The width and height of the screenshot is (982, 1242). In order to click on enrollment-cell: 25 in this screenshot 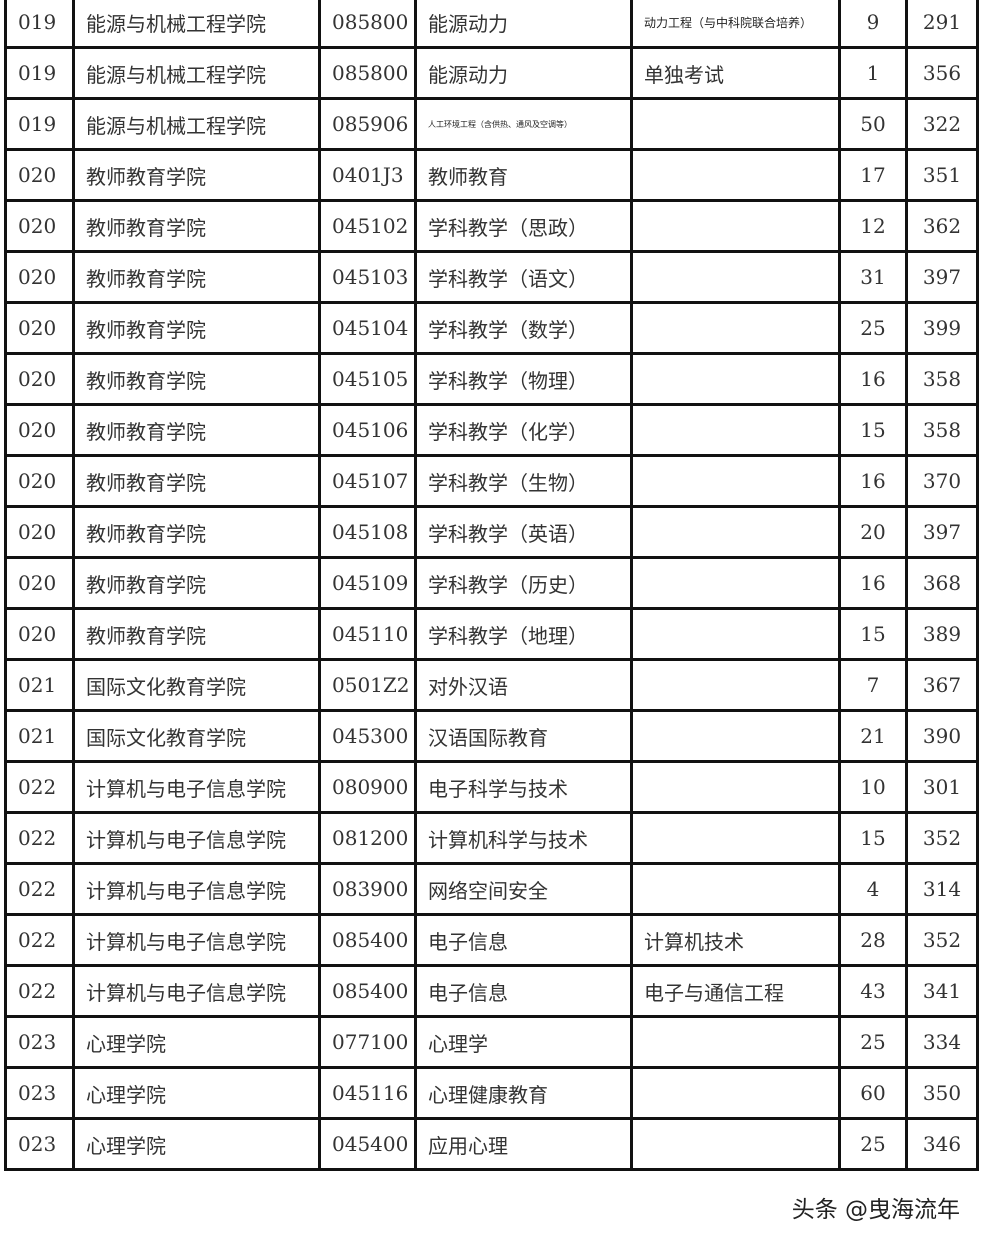, I will do `click(873, 328)`.